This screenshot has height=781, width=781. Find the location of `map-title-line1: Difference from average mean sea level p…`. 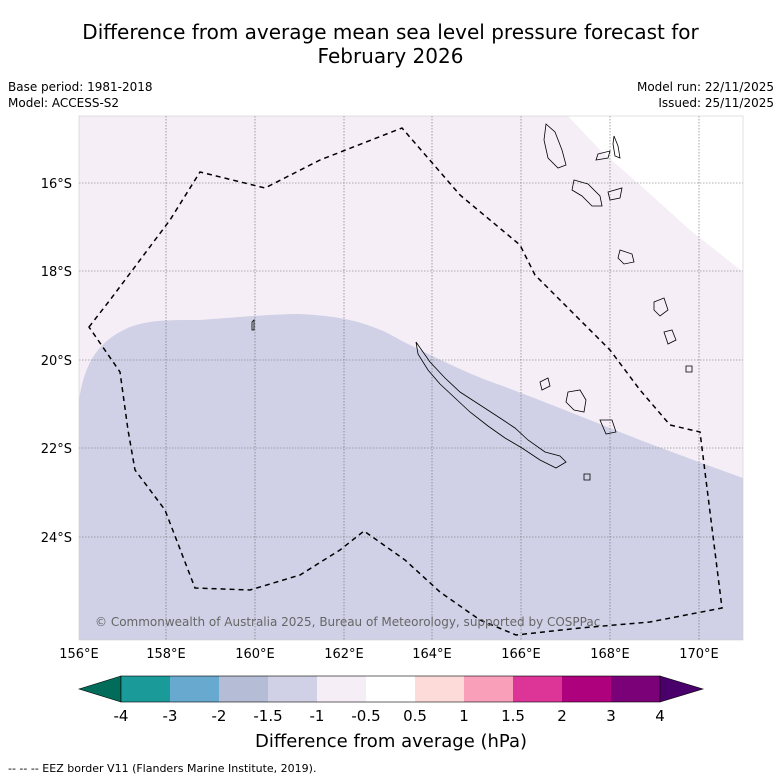

map-title-line1: Difference from average mean sea level p… is located at coordinates (390, 32).